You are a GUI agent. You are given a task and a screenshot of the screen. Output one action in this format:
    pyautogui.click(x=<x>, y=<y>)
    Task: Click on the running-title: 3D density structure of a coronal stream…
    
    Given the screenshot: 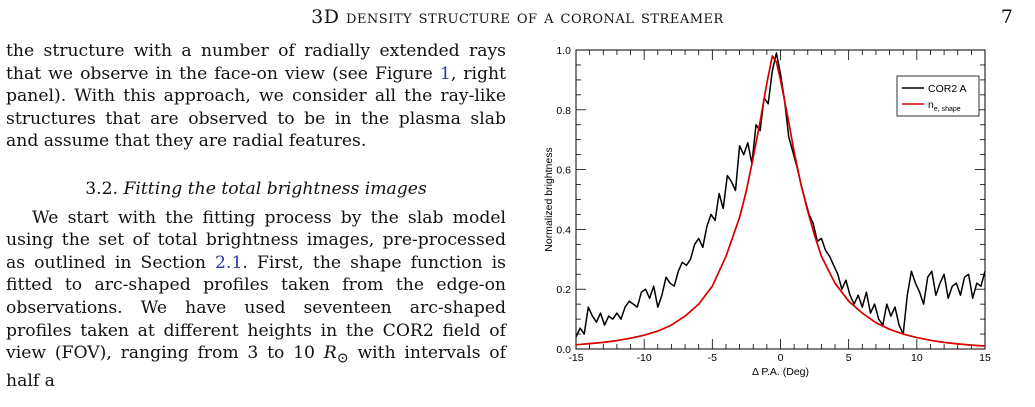 What is the action you would take?
    pyautogui.click(x=517, y=17)
    